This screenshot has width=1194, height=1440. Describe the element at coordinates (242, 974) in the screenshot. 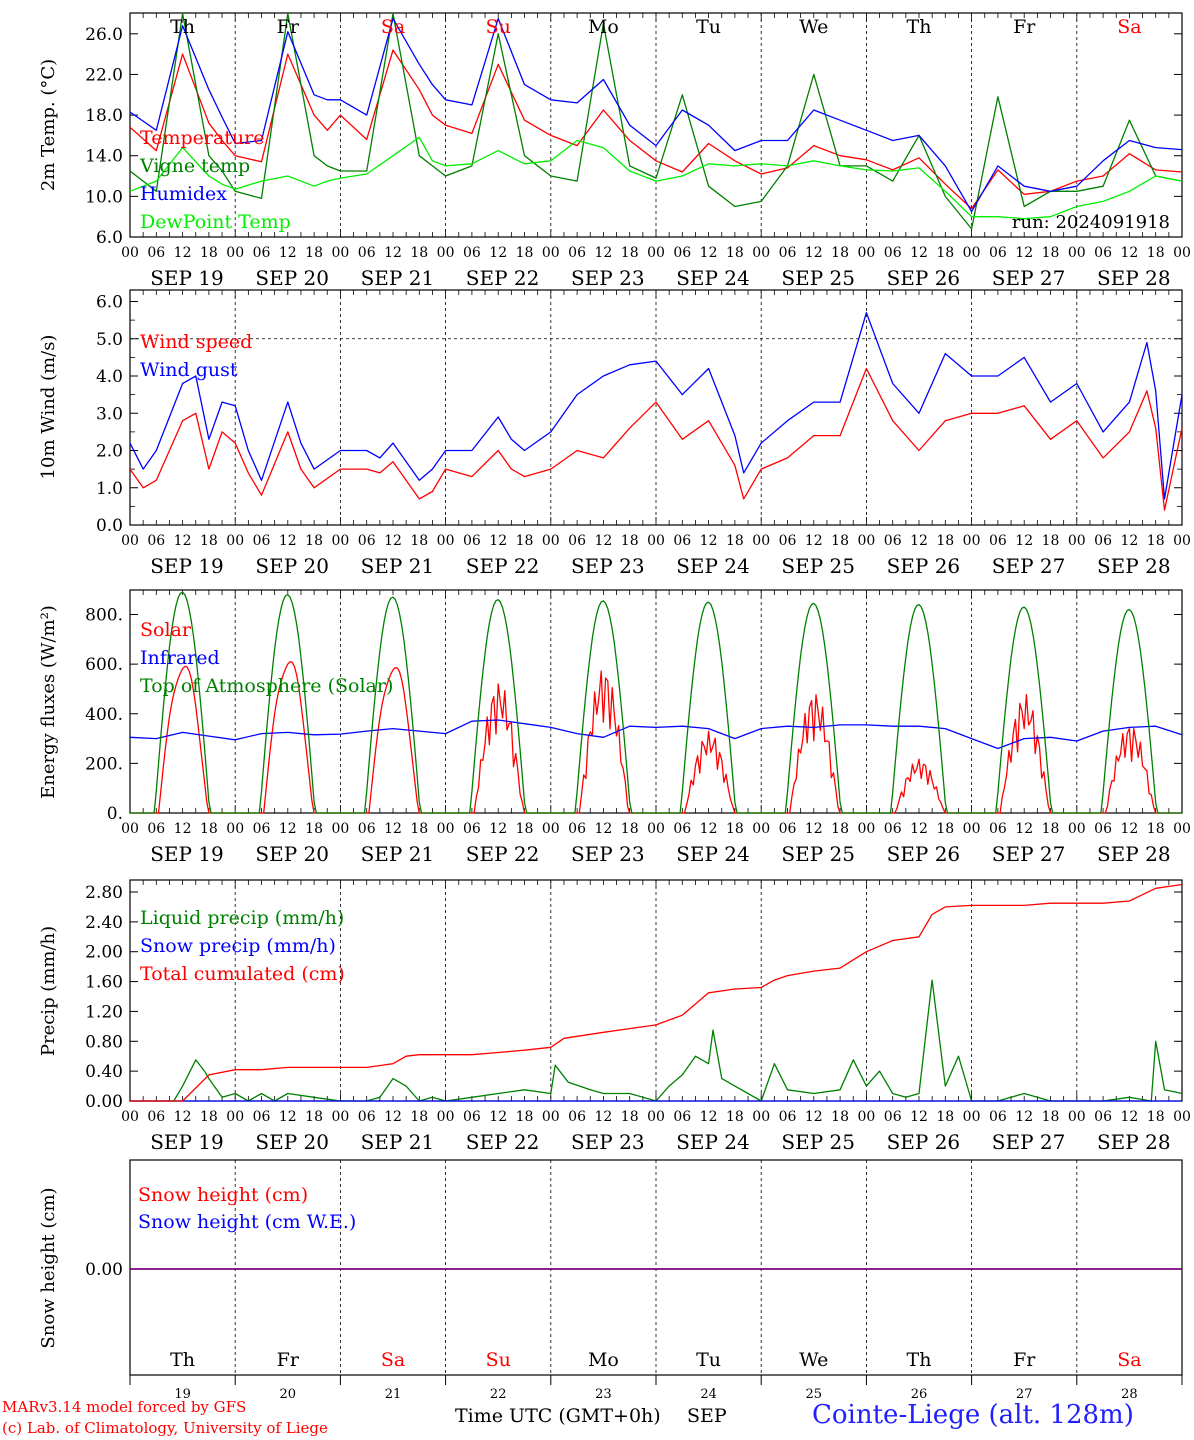

I see `legend-entry: Total cumulated (cm)` at that location.